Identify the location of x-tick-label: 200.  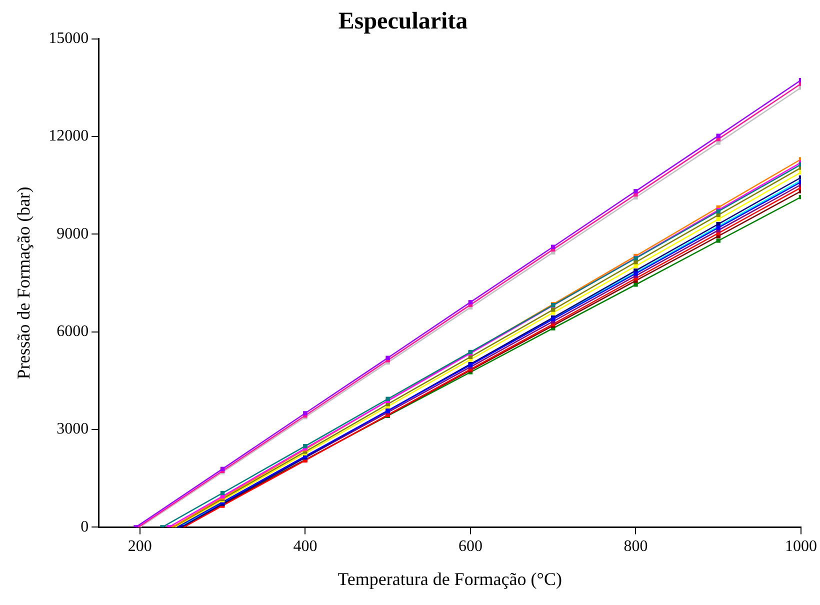
(140, 547).